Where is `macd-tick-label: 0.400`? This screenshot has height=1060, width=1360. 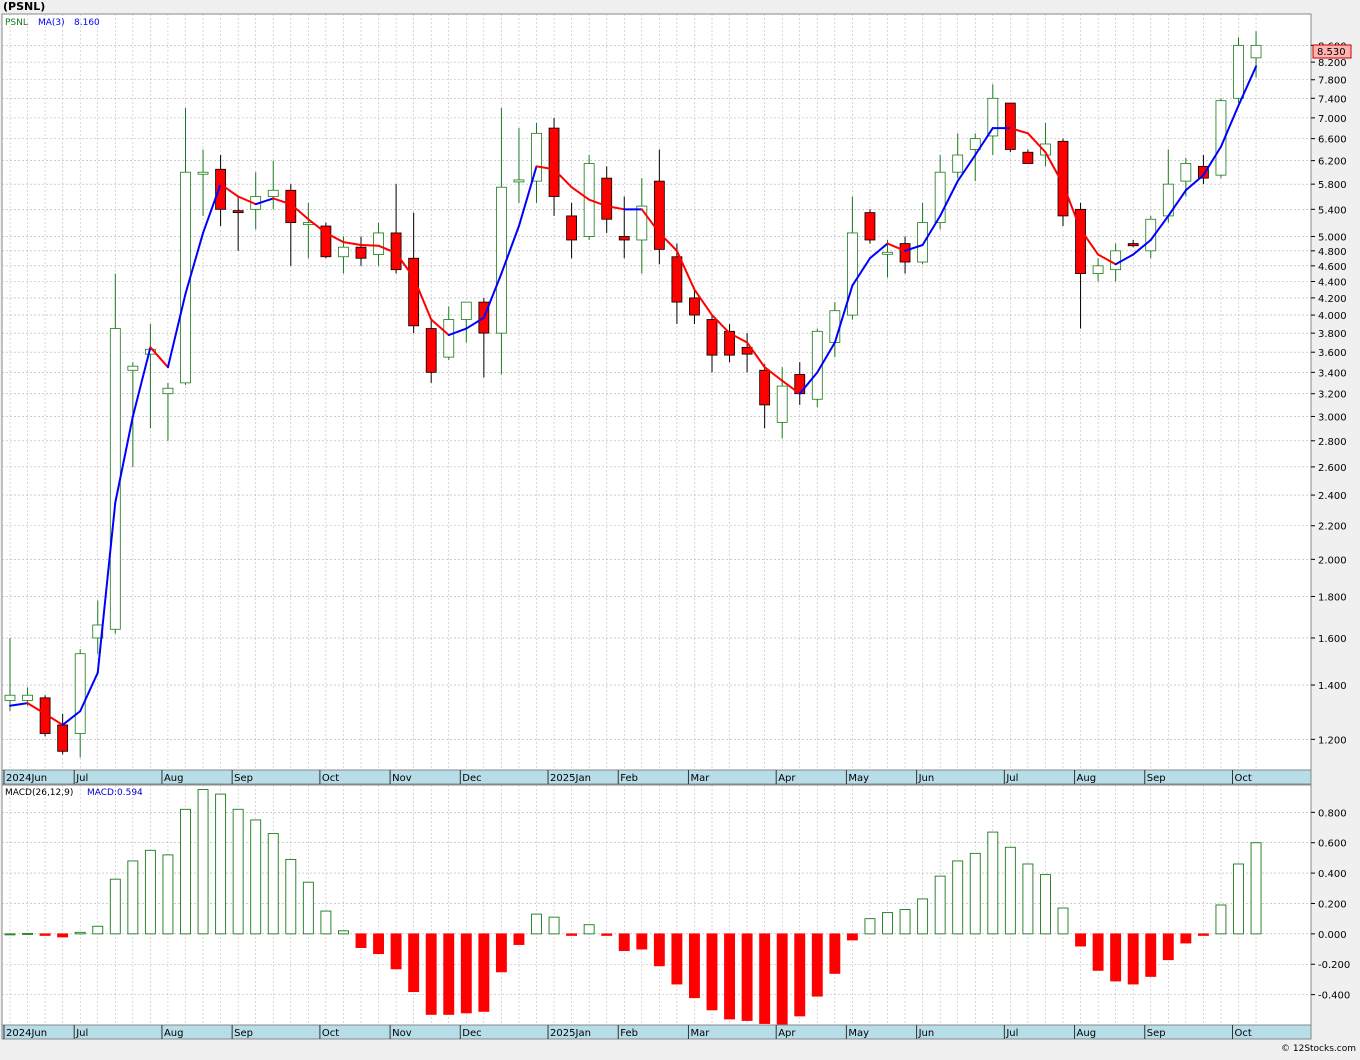
macd-tick-label: 0.400 is located at coordinates (1332, 874).